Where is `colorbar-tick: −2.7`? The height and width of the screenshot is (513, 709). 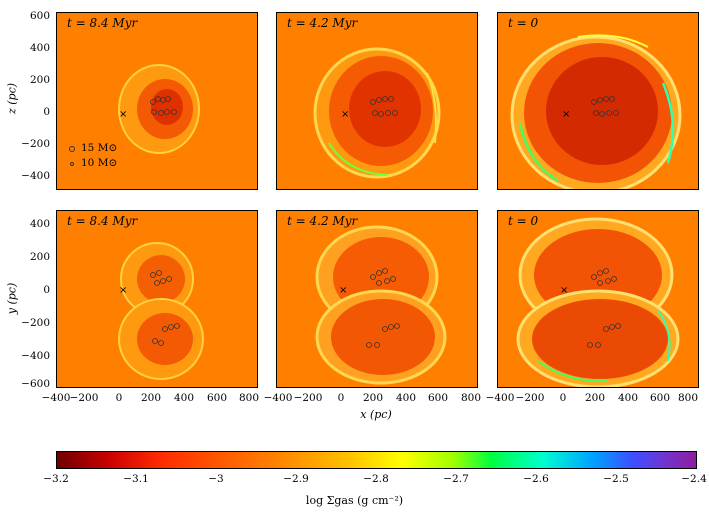
colorbar-tick: −2.7 is located at coordinates (456, 479).